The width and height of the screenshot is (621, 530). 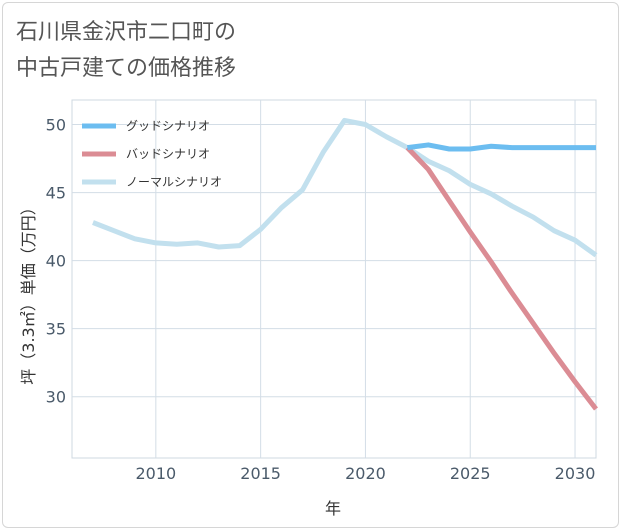 What do you see at coordinates (168, 154) in the screenshot?
I see `legend-label: バッドシナリオ` at bounding box center [168, 154].